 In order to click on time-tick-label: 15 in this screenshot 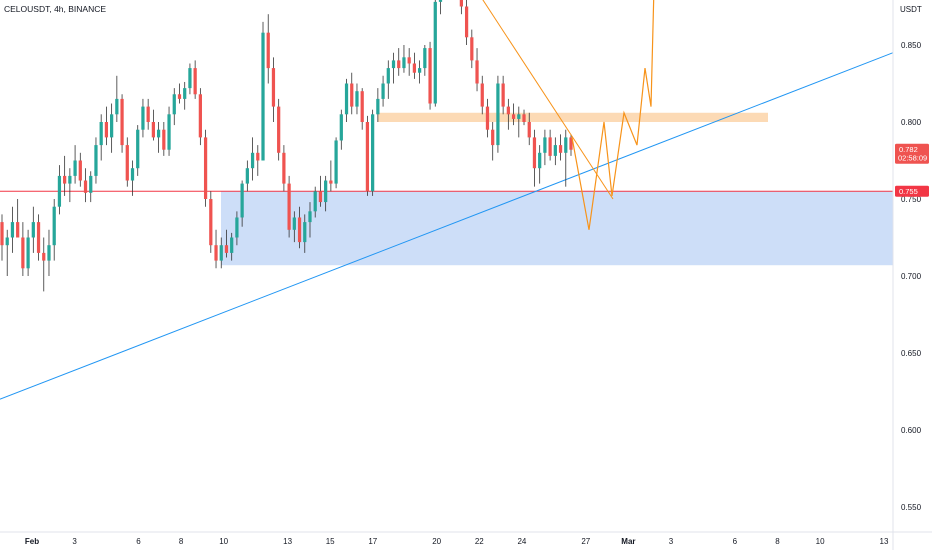, I will do `click(330, 541)`.